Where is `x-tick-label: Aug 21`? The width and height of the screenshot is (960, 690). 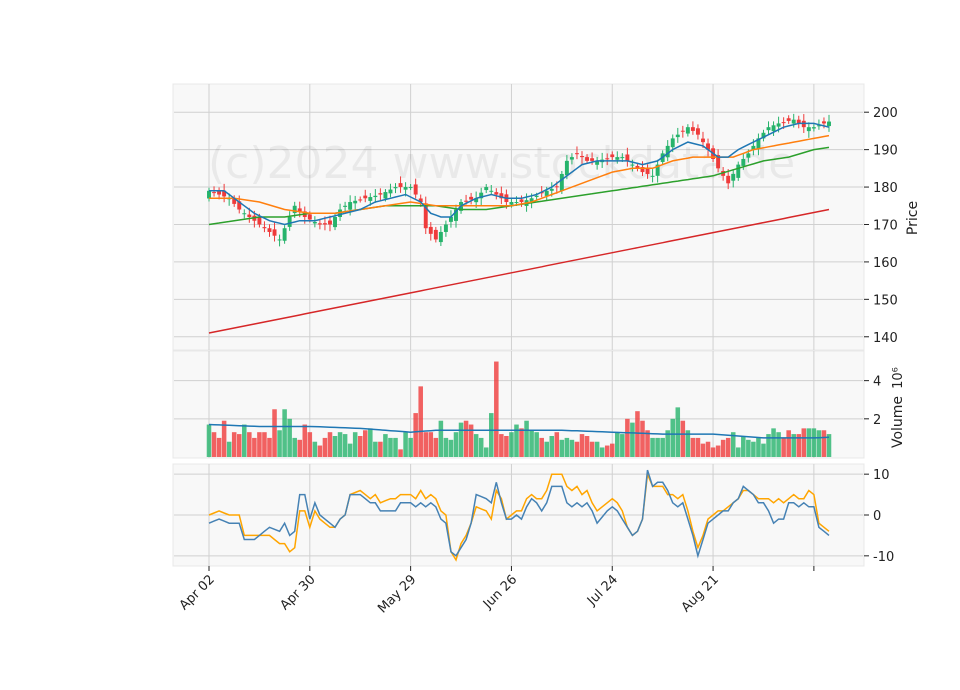 x-tick-label: Aug 21 is located at coordinates (700, 593).